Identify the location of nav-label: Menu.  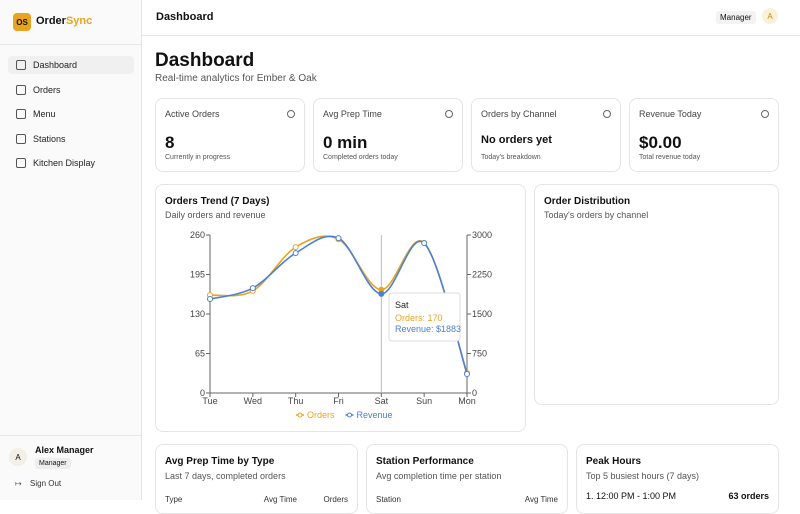
(44, 114).